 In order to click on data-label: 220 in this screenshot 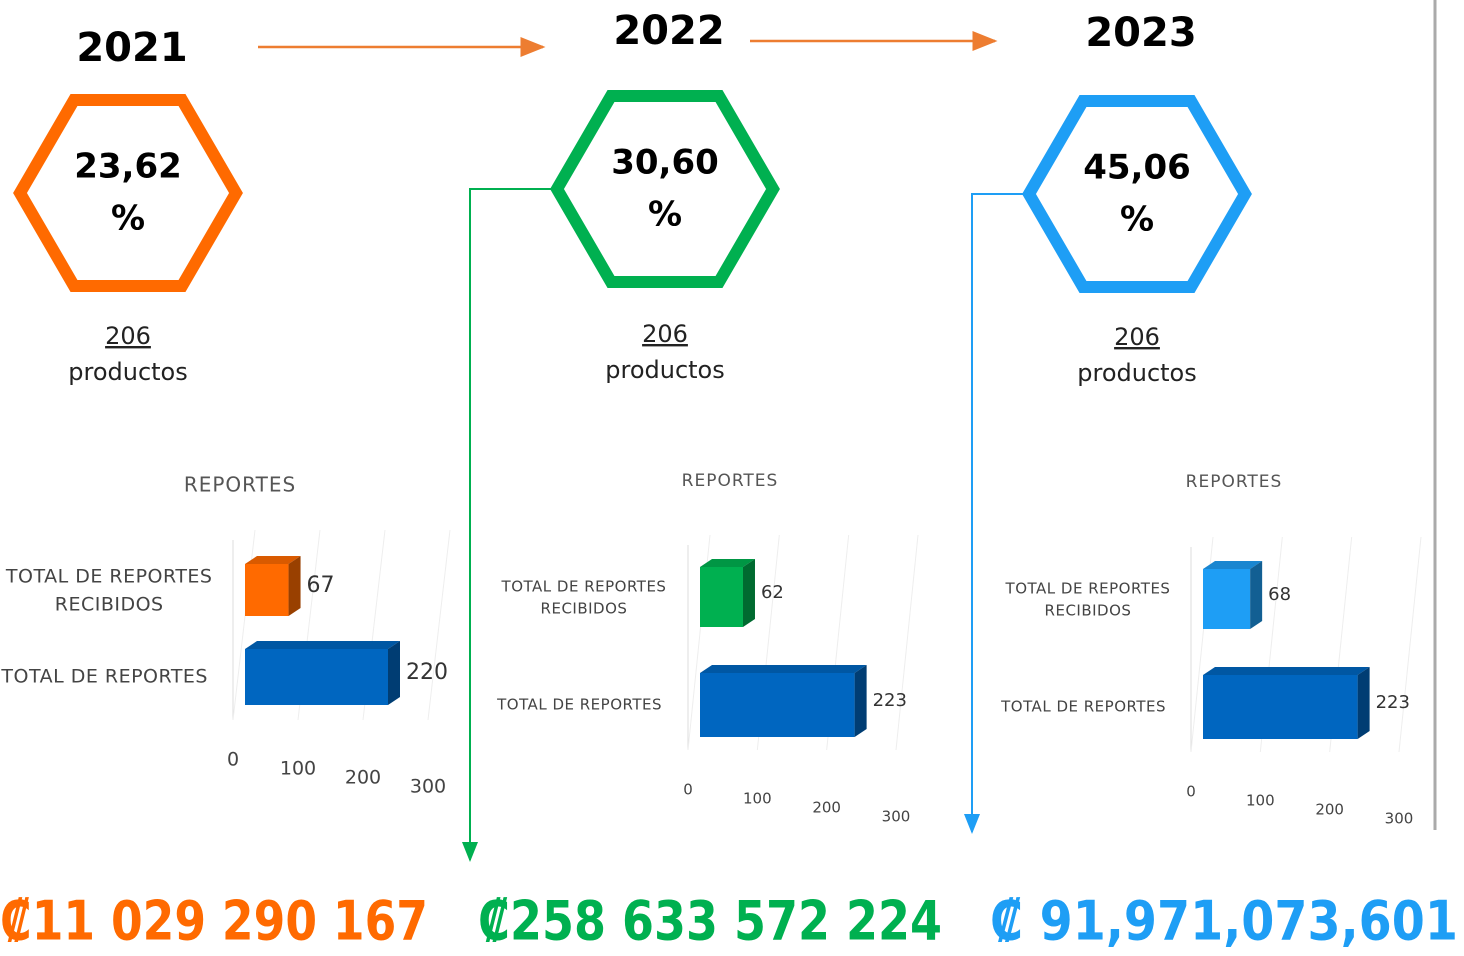, I will do `click(427, 672)`.